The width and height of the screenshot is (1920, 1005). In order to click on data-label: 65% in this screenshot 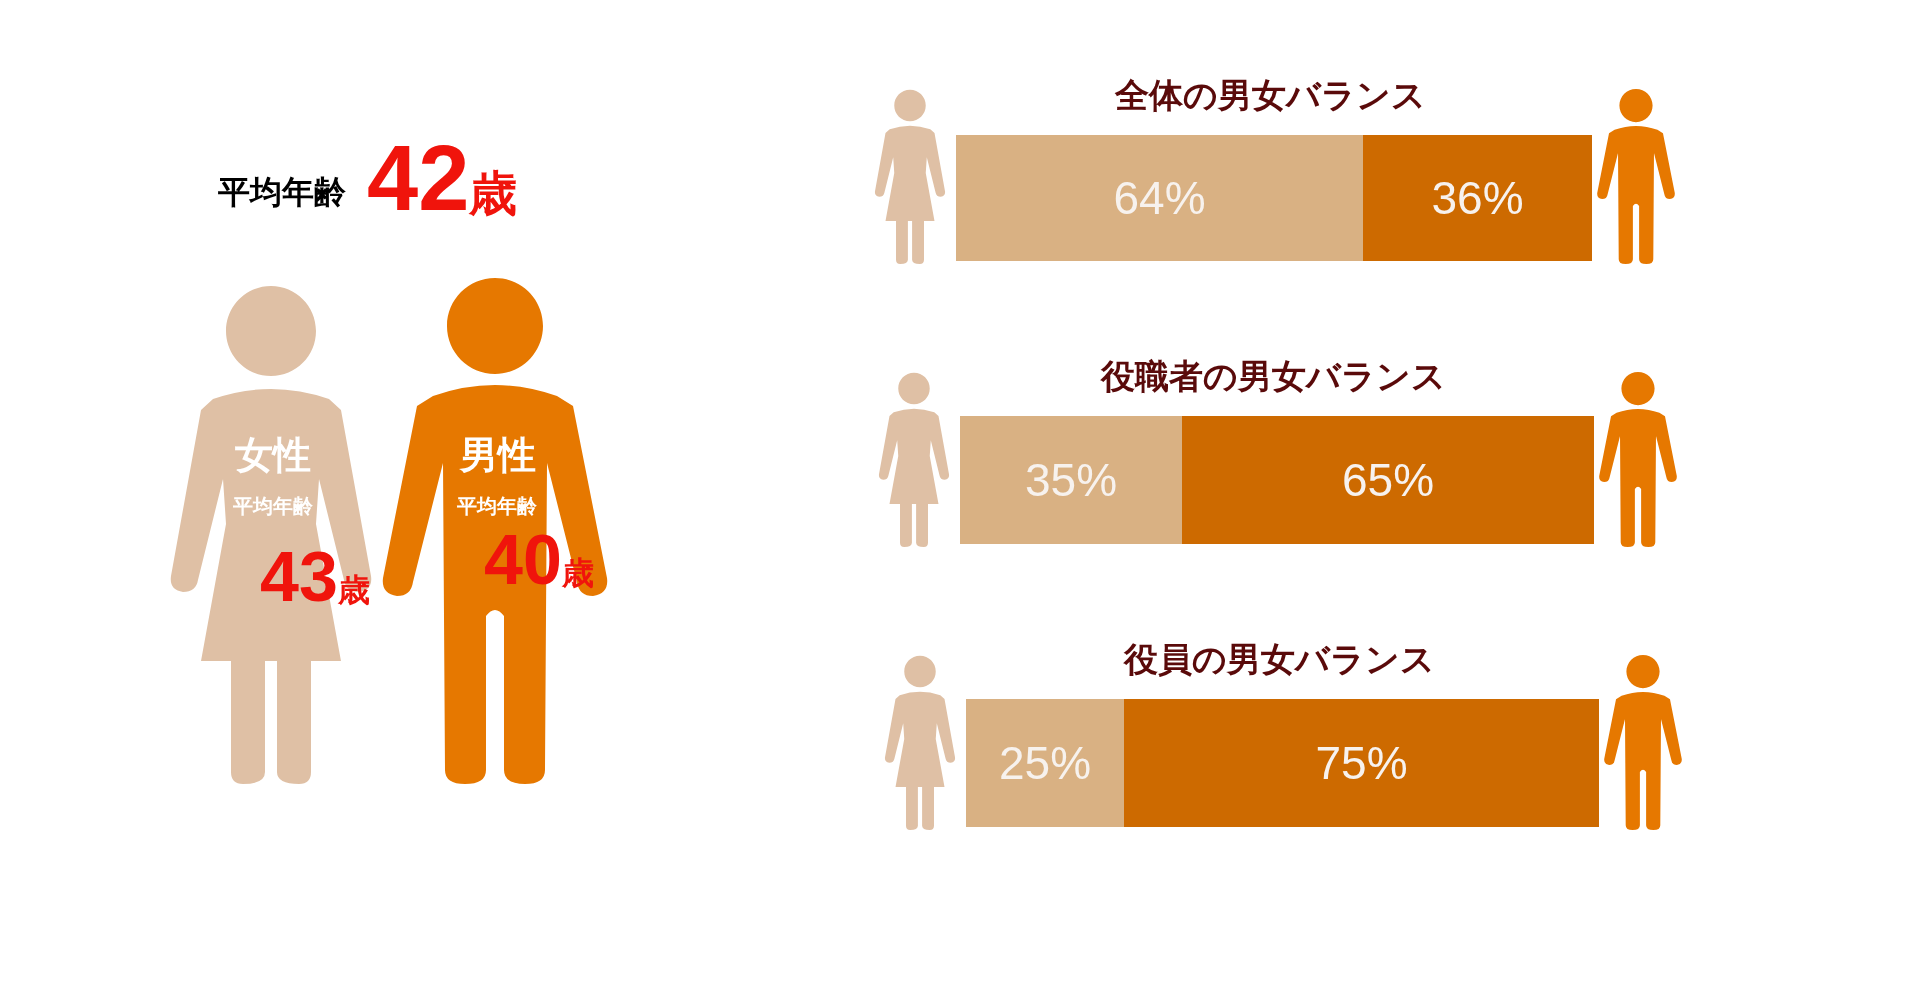, I will do `click(1388, 480)`.